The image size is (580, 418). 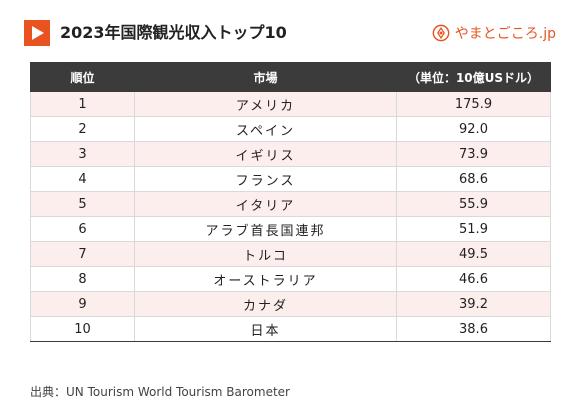 What do you see at coordinates (473, 204) in the screenshot?
I see `value-cell: 55.9` at bounding box center [473, 204].